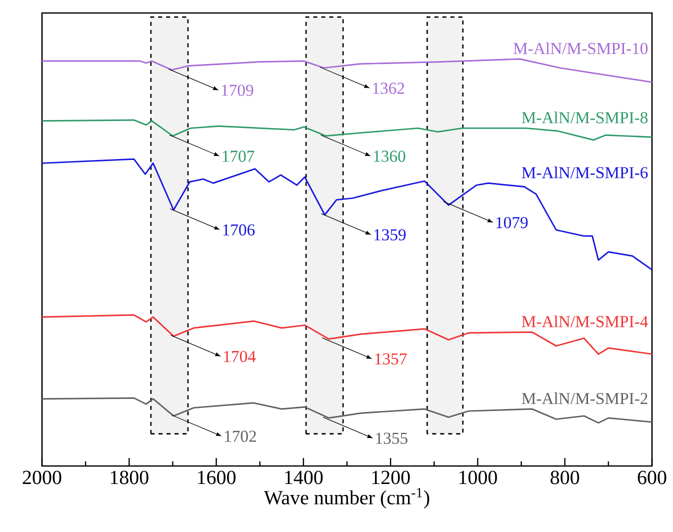 Image resolution: width=673 pixels, height=532 pixels. Describe the element at coordinates (585, 398) in the screenshot. I see `series-label: M-AlN/M-SMPI-2` at that location.